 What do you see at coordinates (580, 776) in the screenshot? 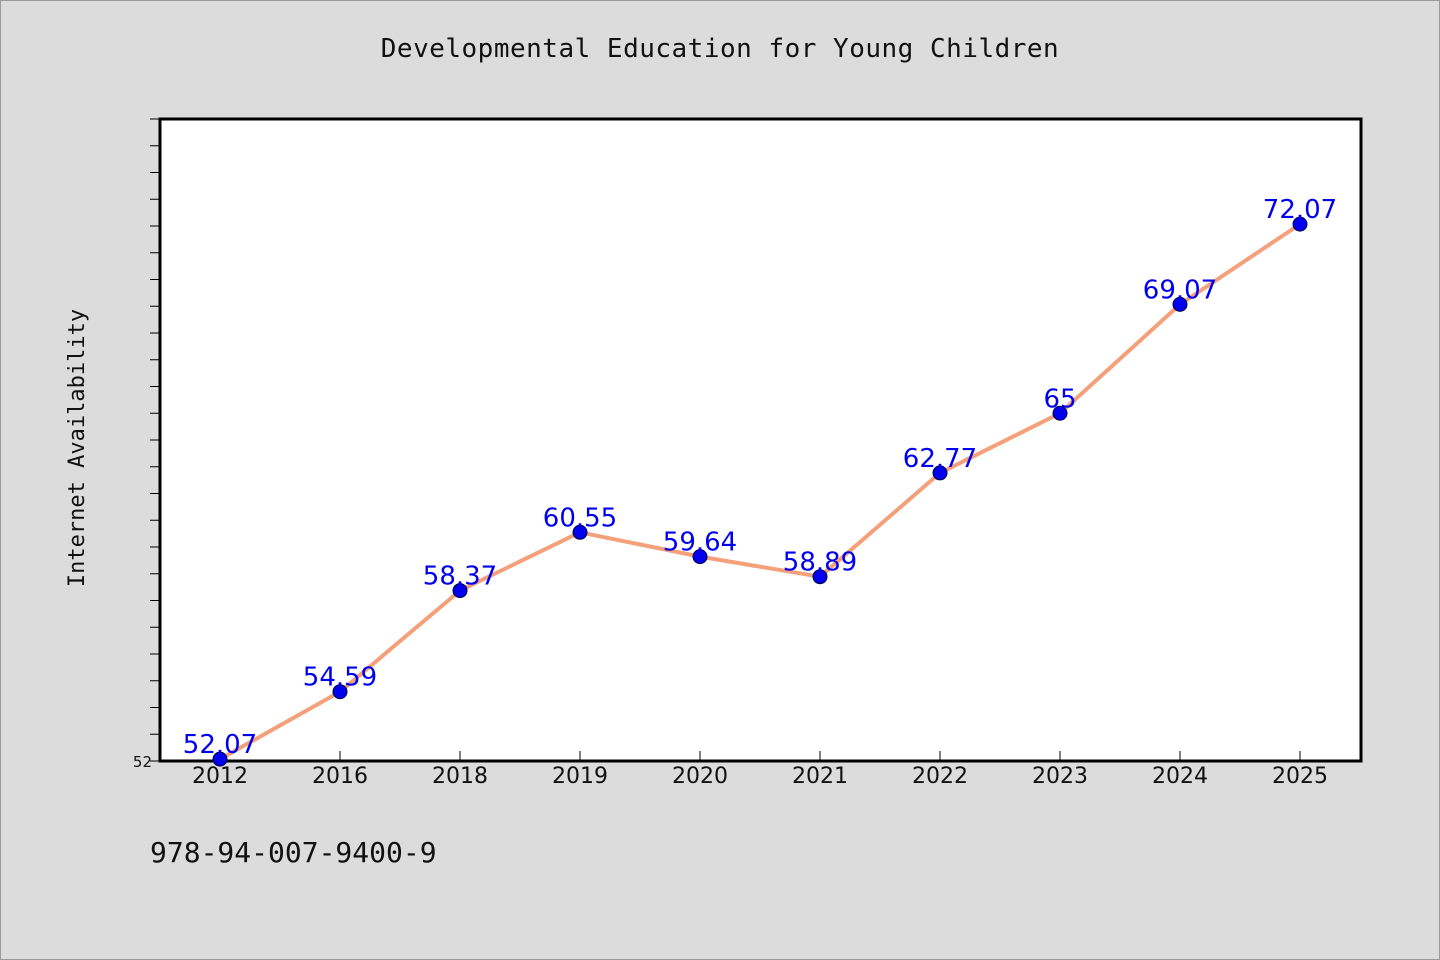
I see `x-tick-label: 2019` at bounding box center [580, 776].